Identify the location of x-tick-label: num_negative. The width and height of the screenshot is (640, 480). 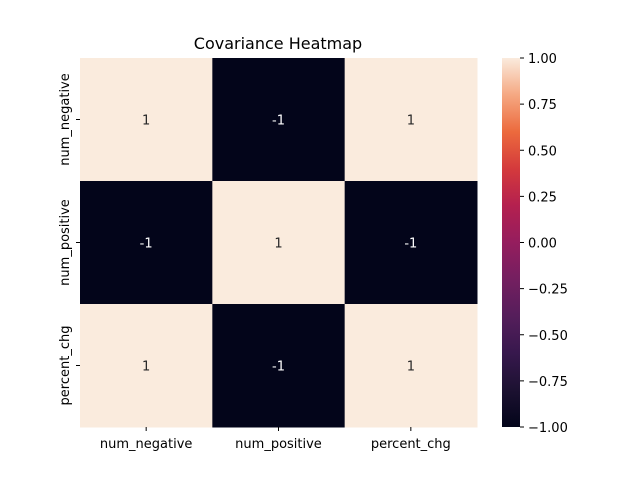
(146, 444).